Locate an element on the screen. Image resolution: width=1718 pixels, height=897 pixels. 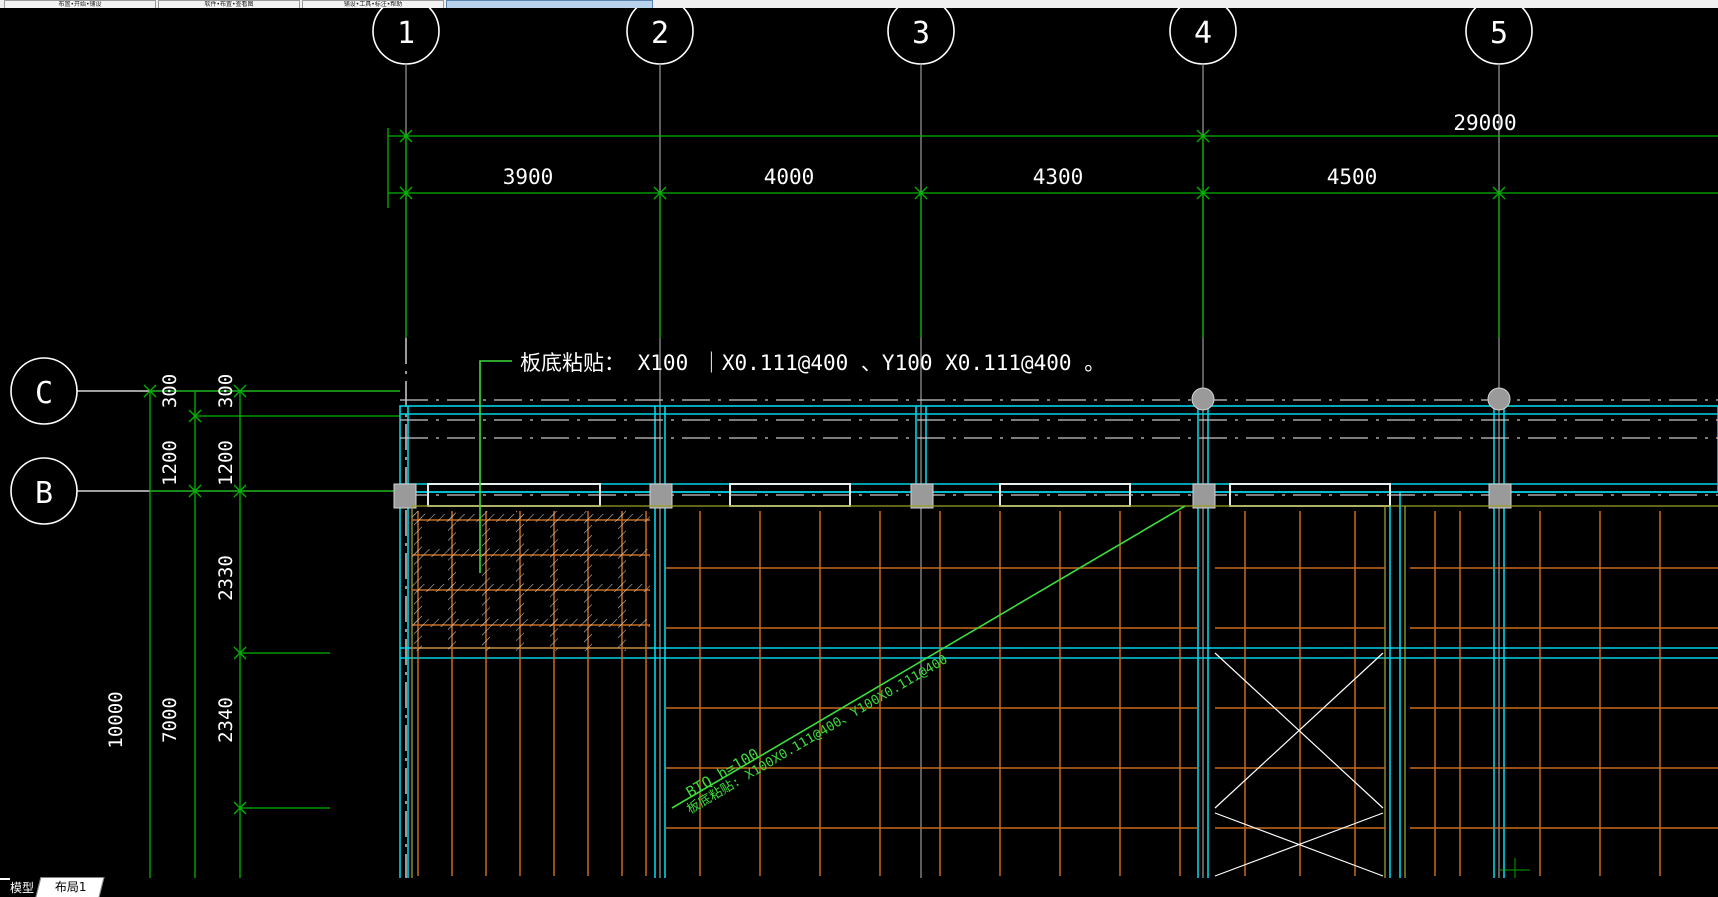
vdim-2340: 2340 is located at coordinates (226, 720).